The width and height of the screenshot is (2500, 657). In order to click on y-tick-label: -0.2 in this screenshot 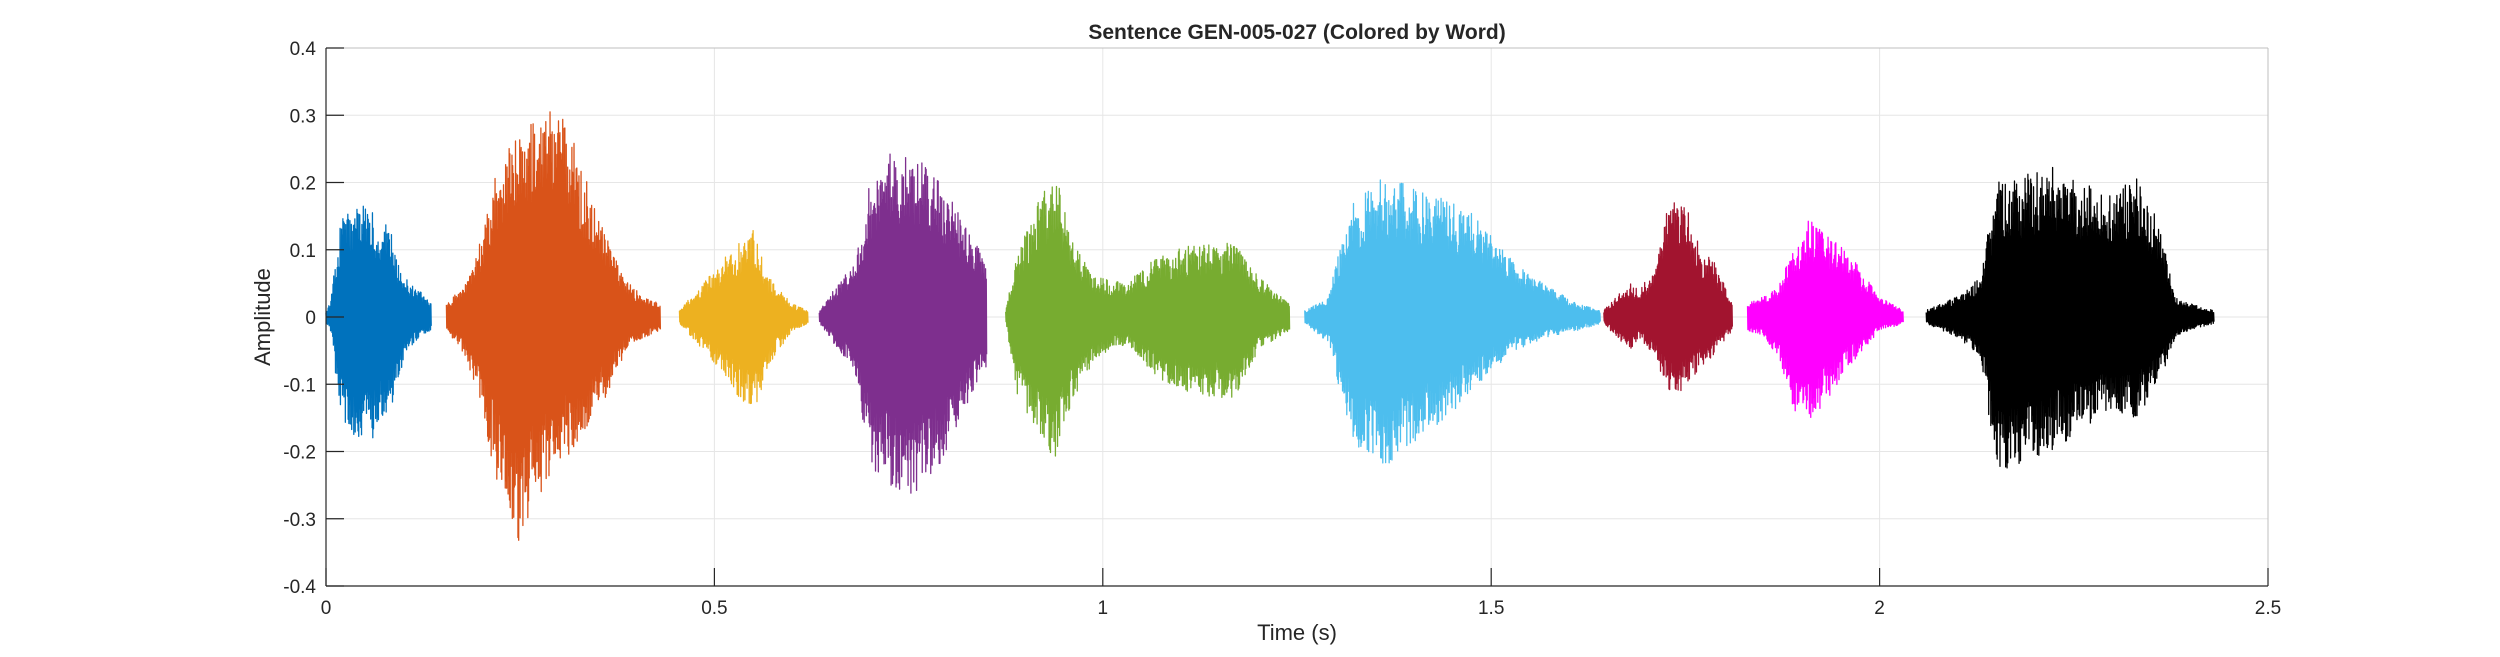, I will do `click(299, 453)`.